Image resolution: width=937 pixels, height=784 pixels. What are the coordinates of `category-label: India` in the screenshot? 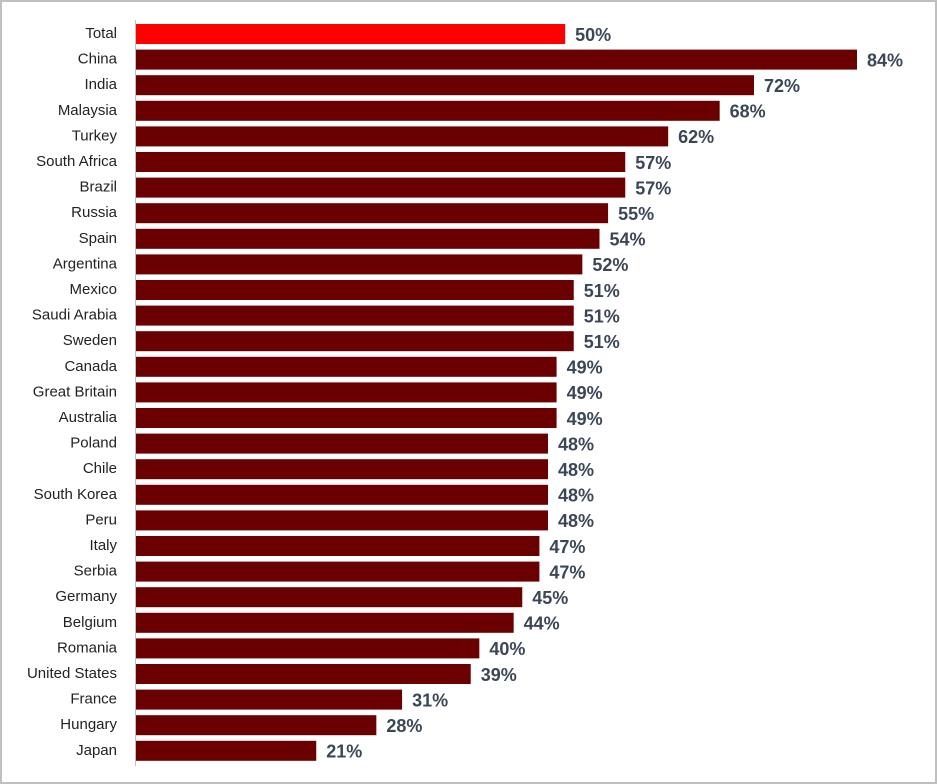 It's located at (100, 84).